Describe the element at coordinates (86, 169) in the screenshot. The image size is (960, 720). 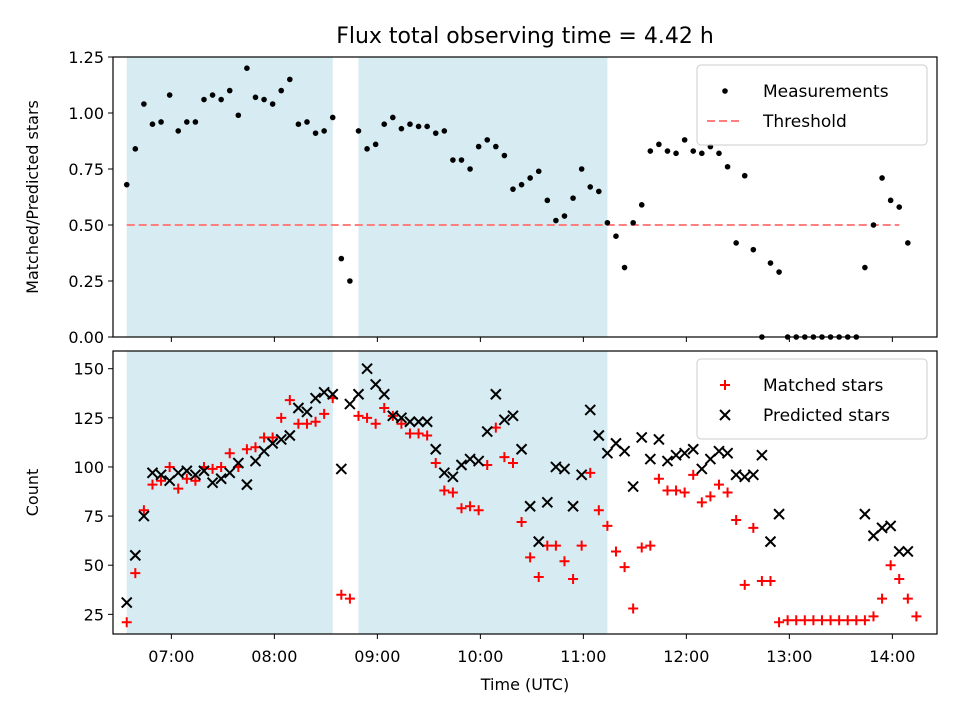
I see `y-tick-label: 0.75` at that location.